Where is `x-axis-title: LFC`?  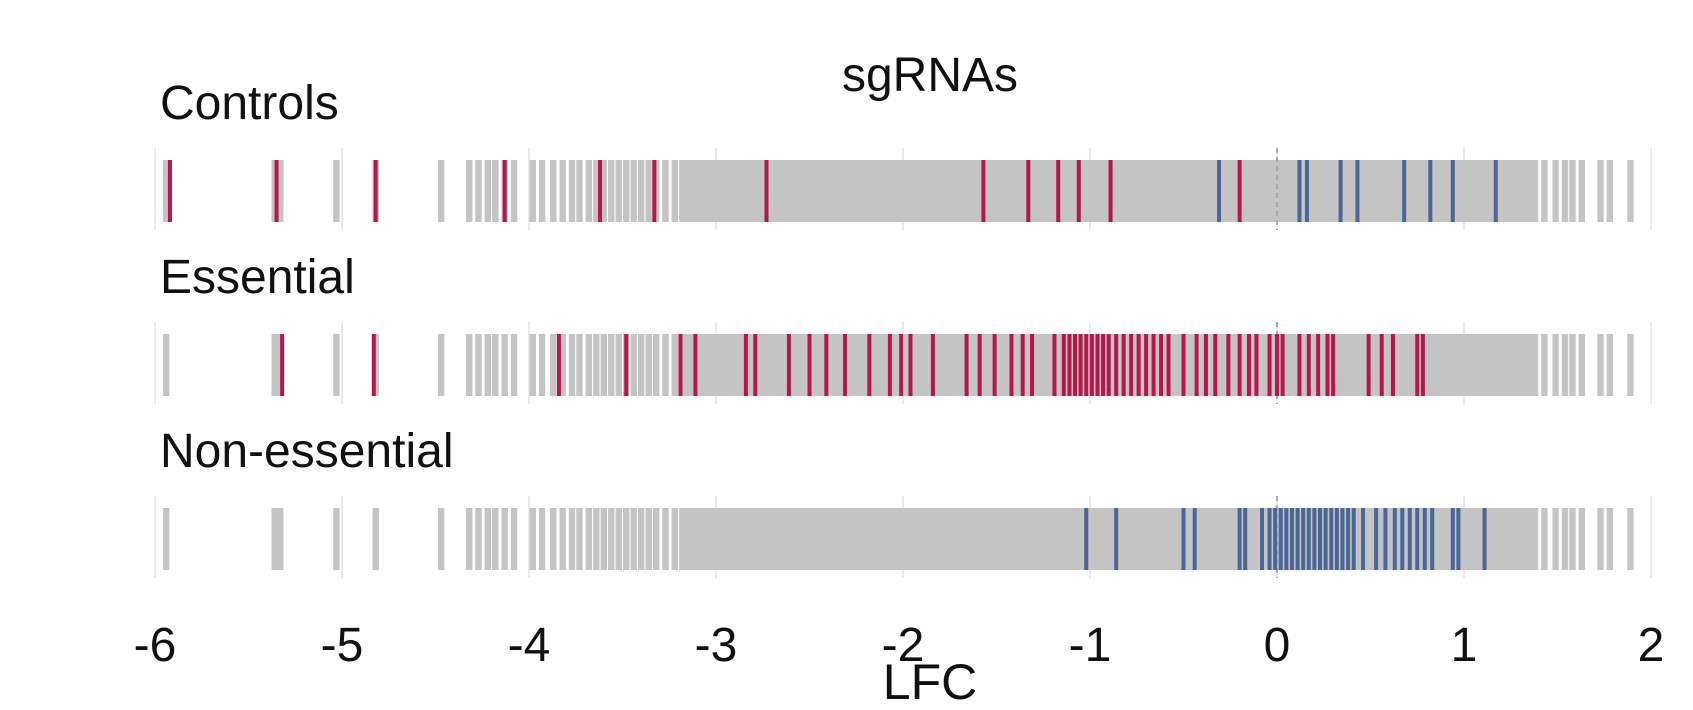 x-axis-title: LFC is located at coordinates (930, 682).